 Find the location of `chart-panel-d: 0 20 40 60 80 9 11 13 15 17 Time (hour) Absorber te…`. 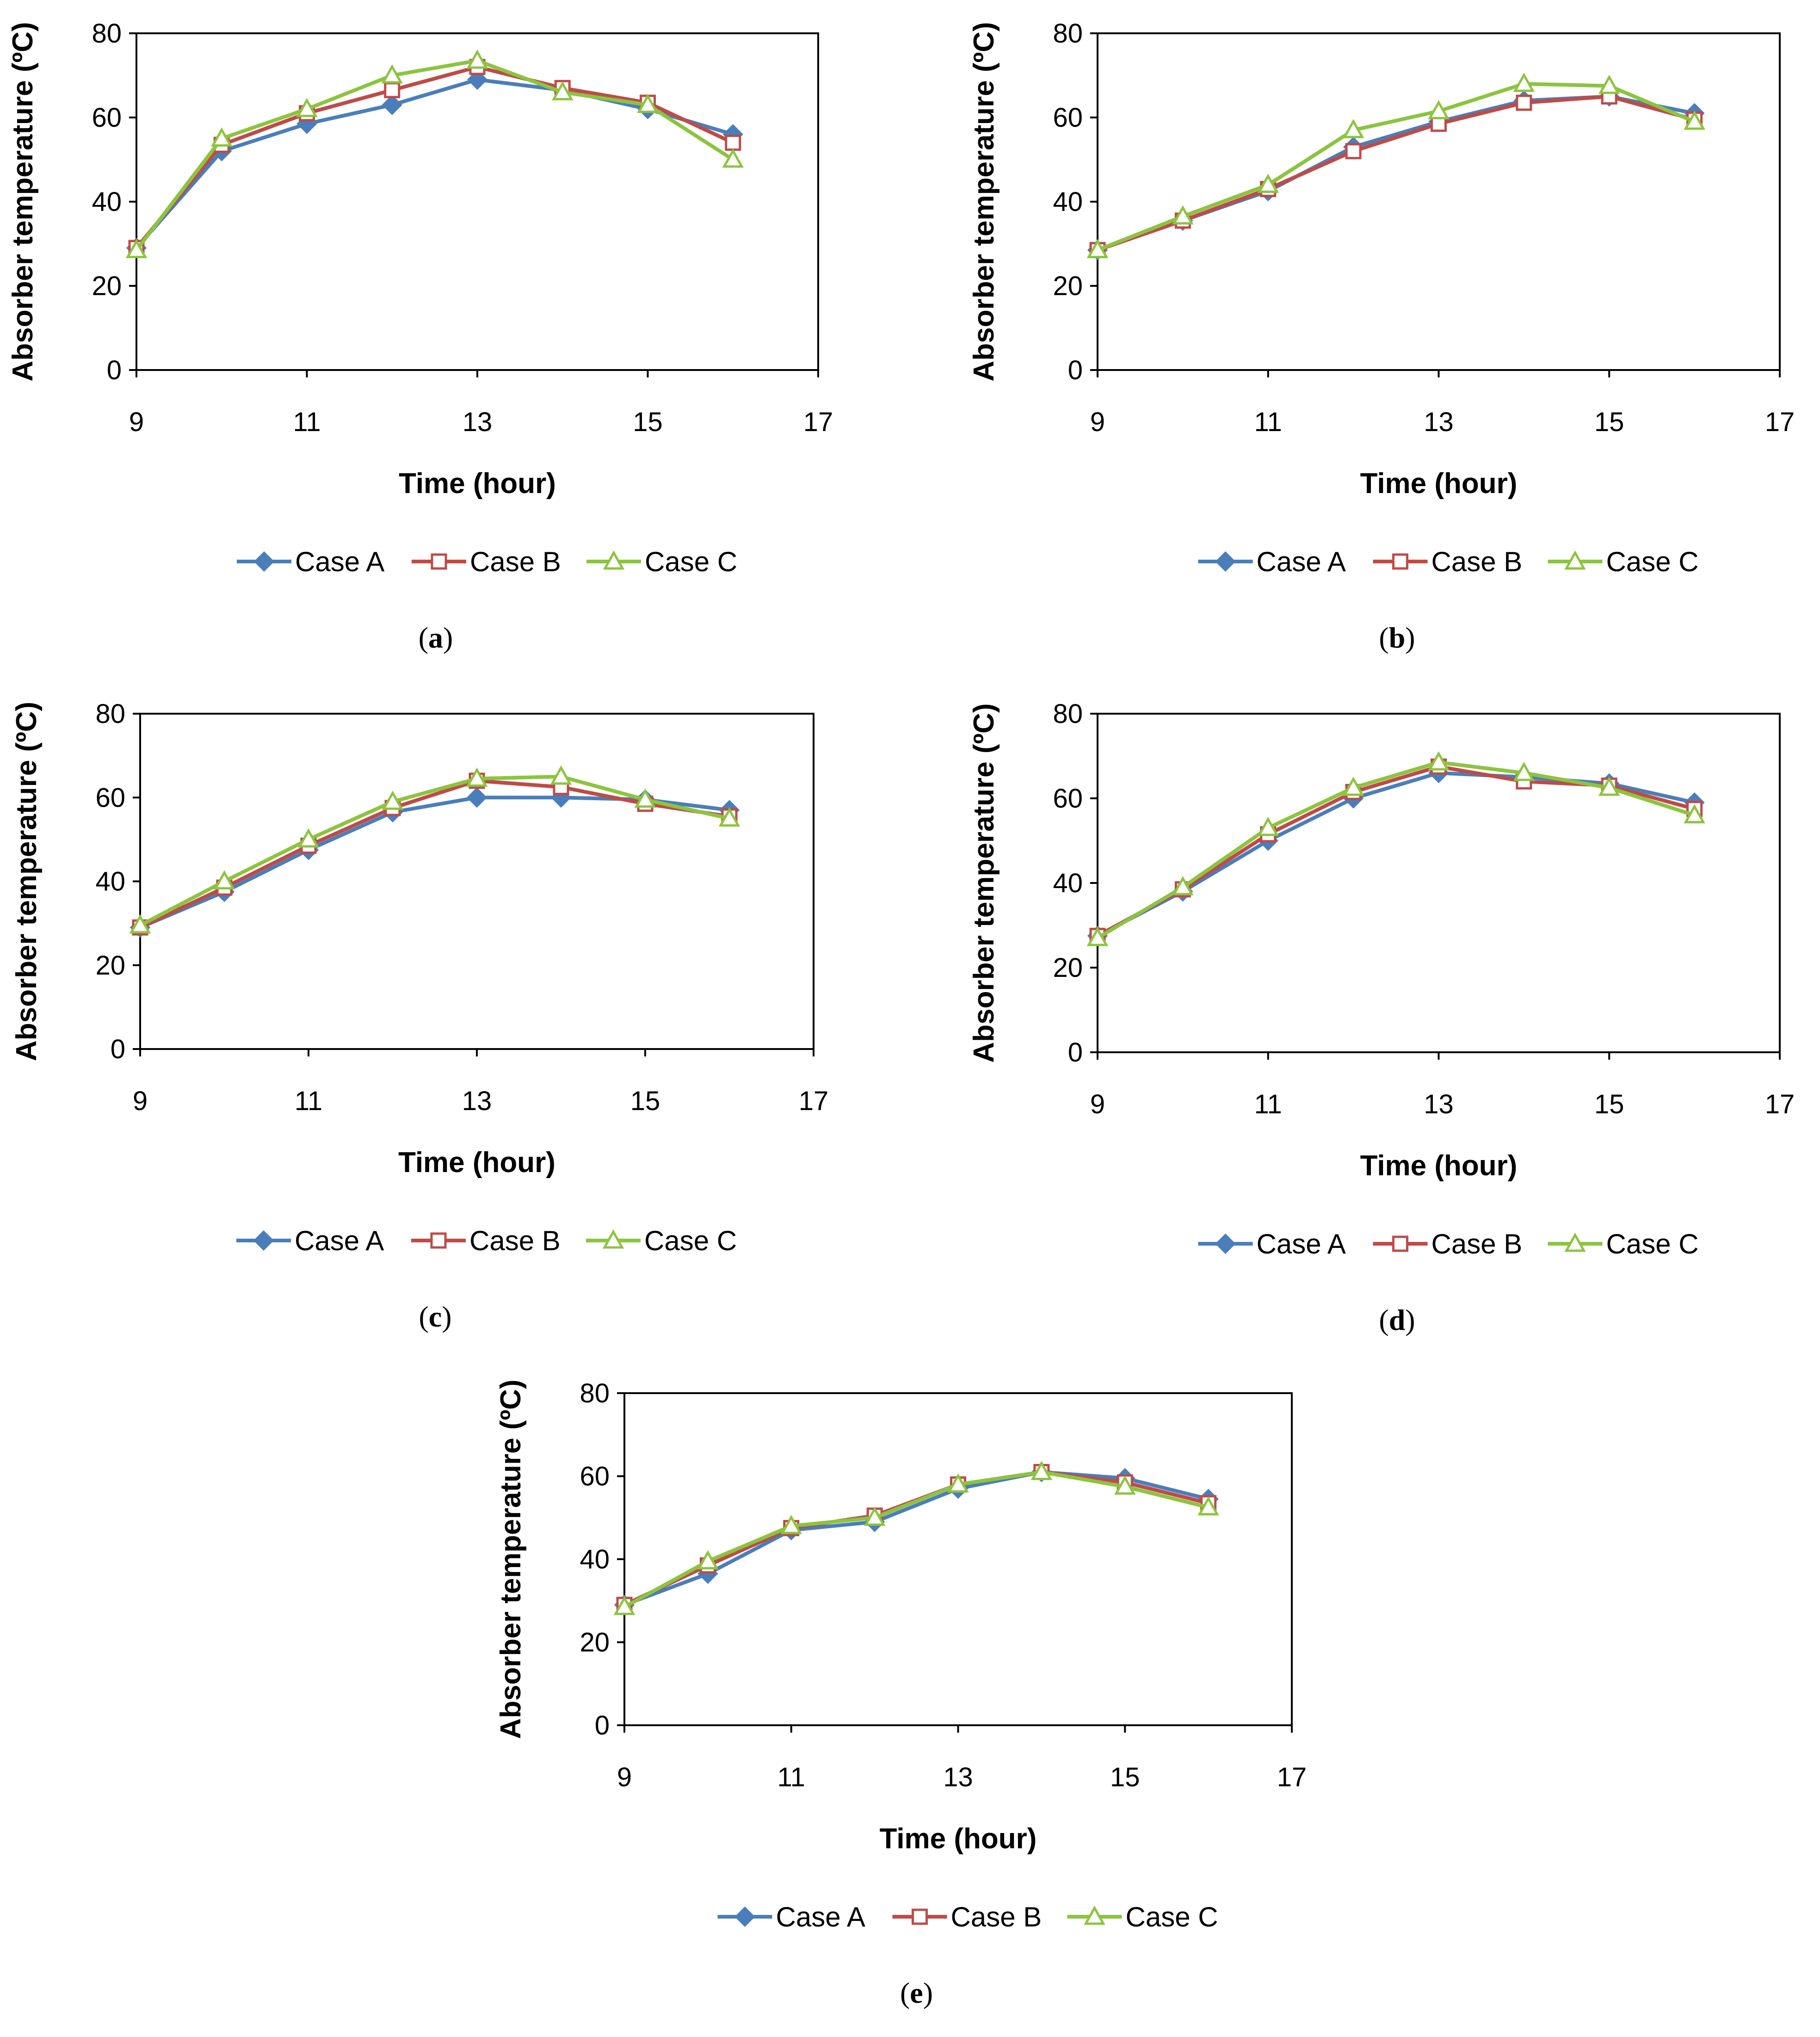

chart-panel-d: 0 20 40 60 80 9 11 13 15 17 Time (hour) Absorber te… is located at coordinates (1381, 1017).